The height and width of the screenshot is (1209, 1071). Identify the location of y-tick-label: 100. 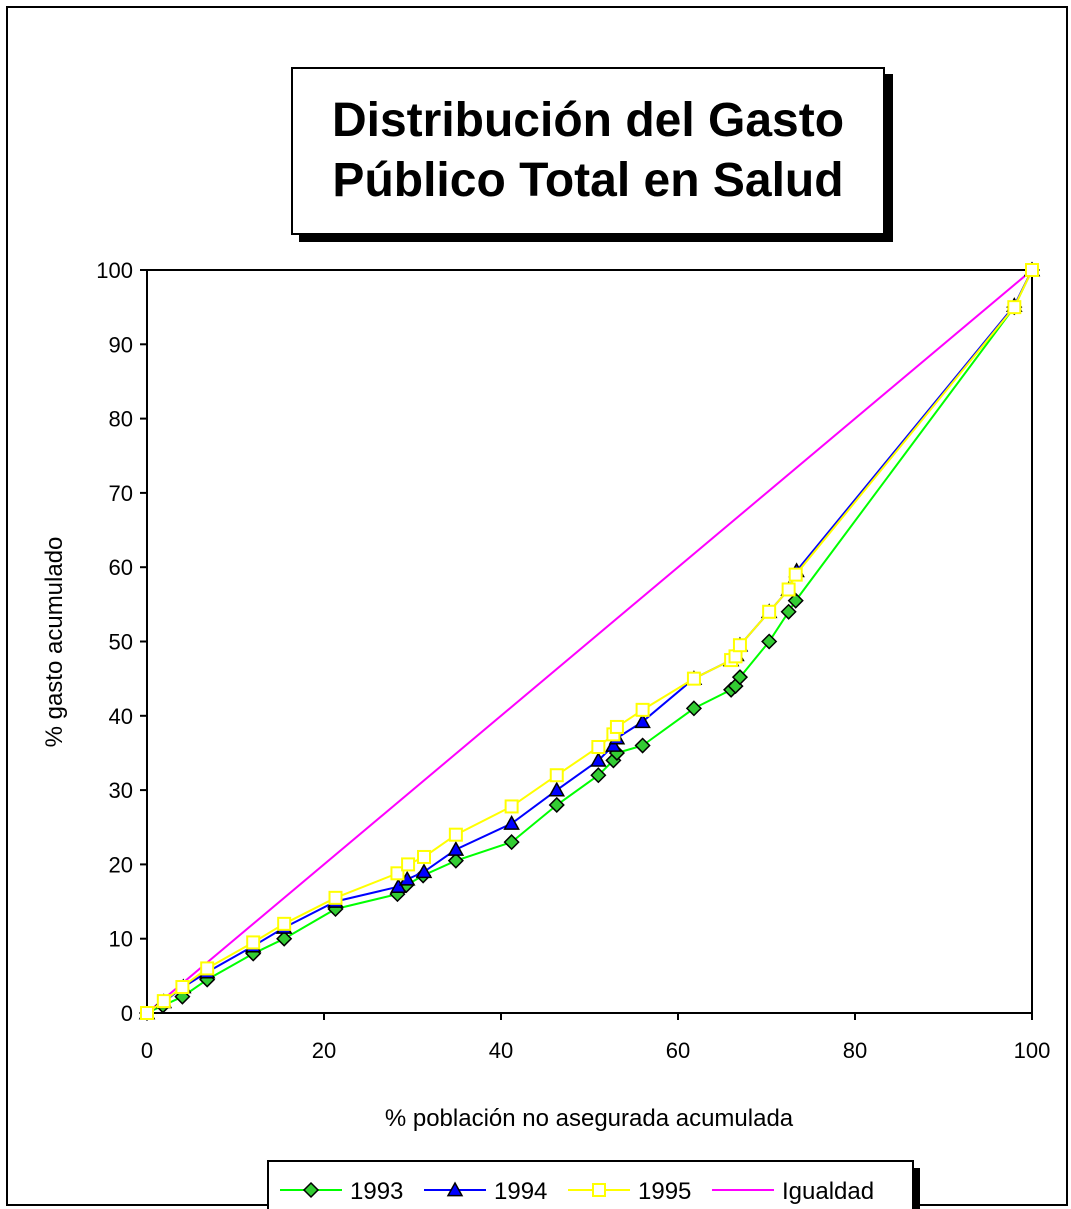
(114, 270).